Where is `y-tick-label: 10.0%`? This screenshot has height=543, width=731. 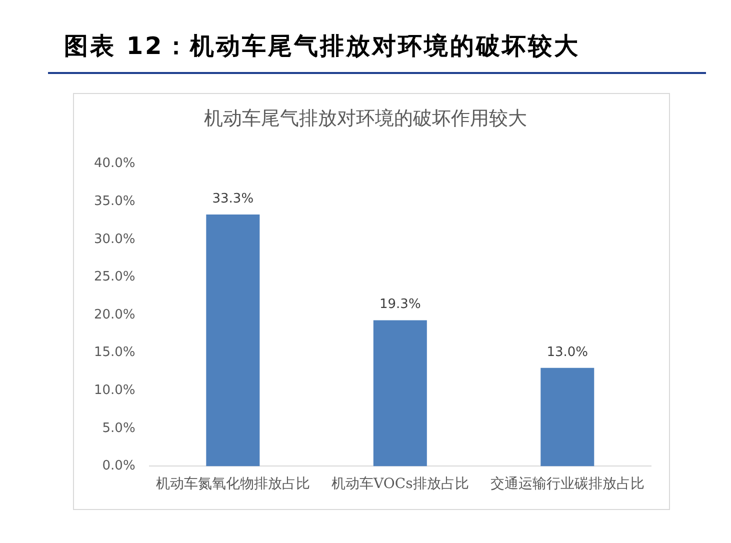
y-tick-label: 10.0% is located at coordinates (115, 390).